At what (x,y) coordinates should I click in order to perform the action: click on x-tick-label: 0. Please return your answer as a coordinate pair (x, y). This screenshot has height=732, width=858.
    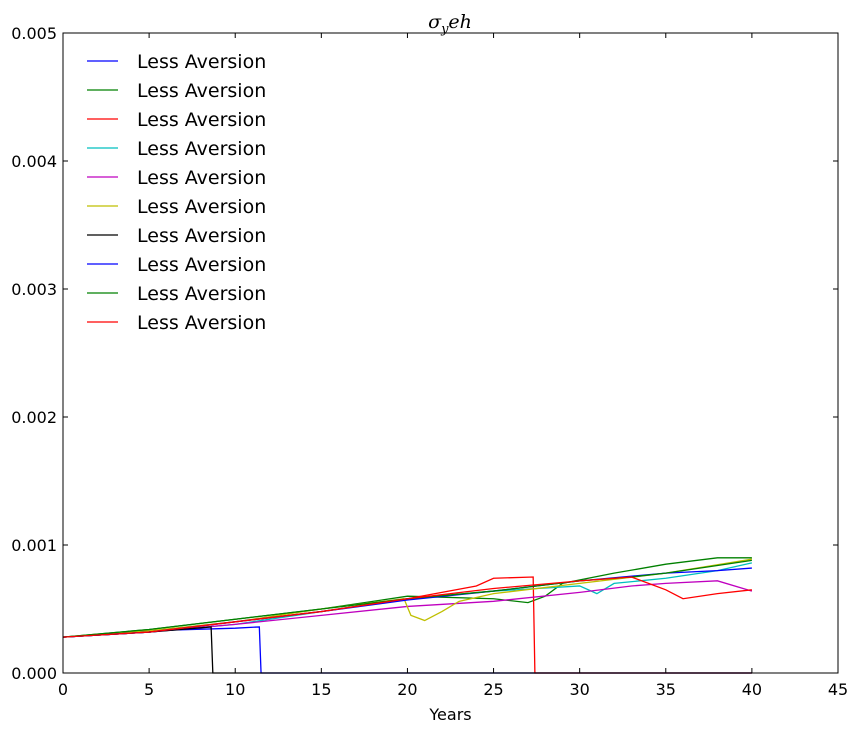
    Looking at the image, I should click on (63, 689).